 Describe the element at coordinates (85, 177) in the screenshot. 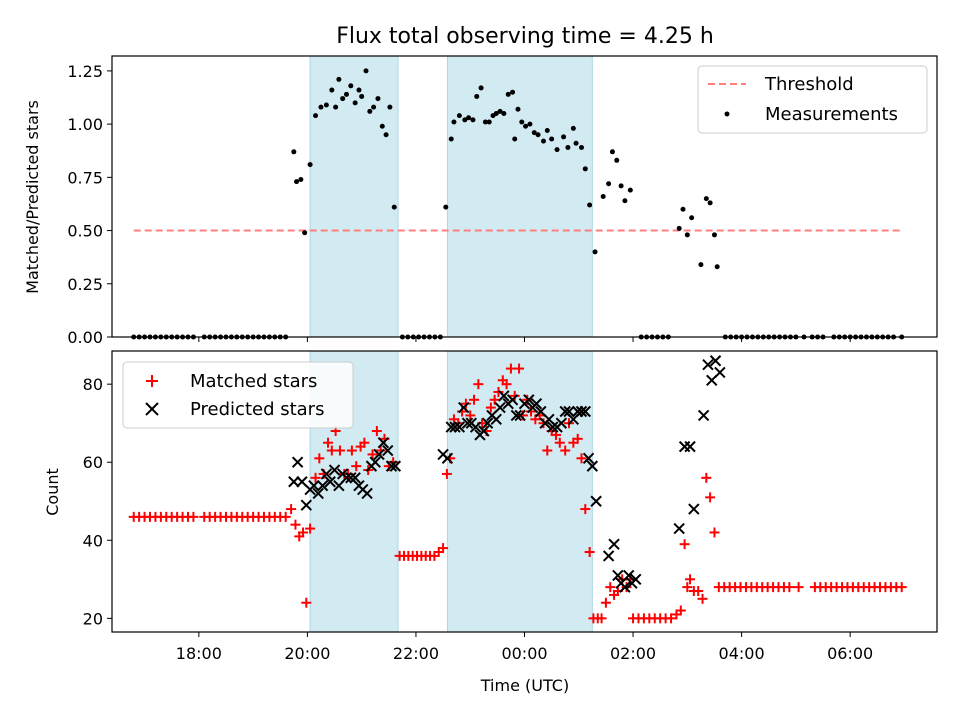

I see `y-tick-label: 0.75` at that location.